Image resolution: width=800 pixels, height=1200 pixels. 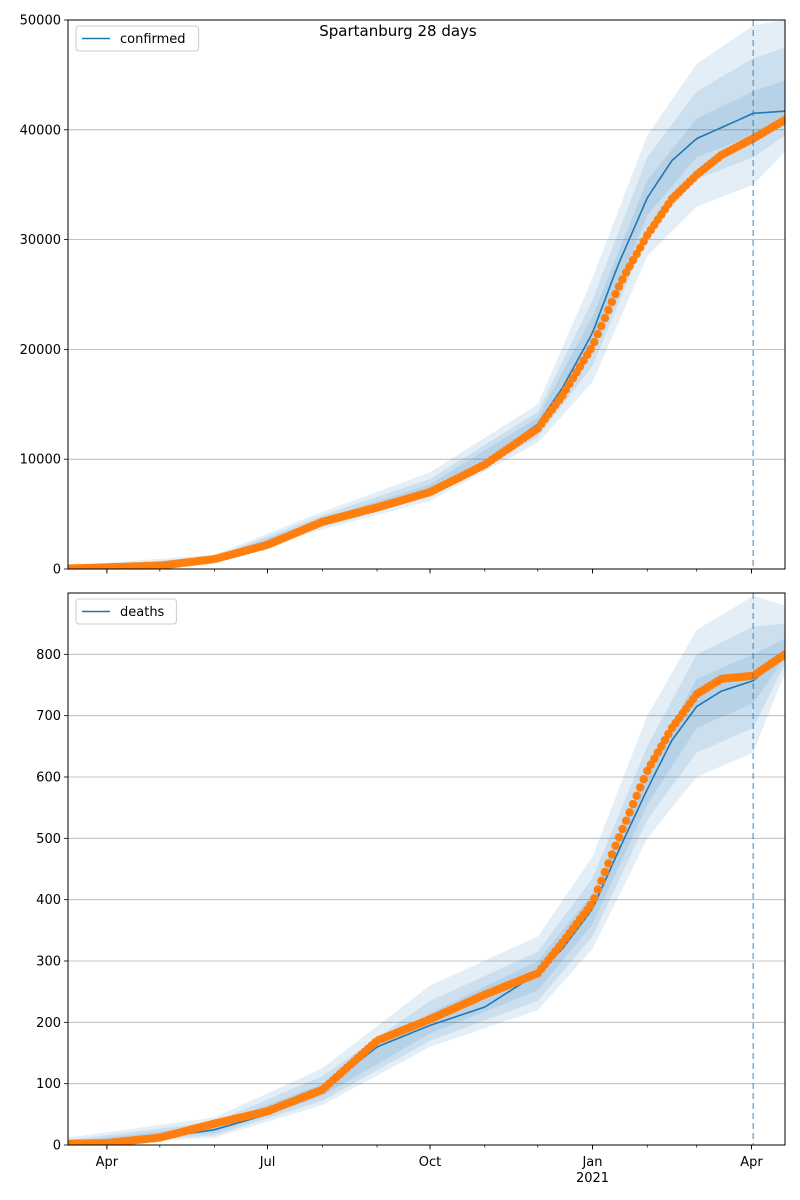 I want to click on x-tick-label: Jul, so click(x=267, y=1162).